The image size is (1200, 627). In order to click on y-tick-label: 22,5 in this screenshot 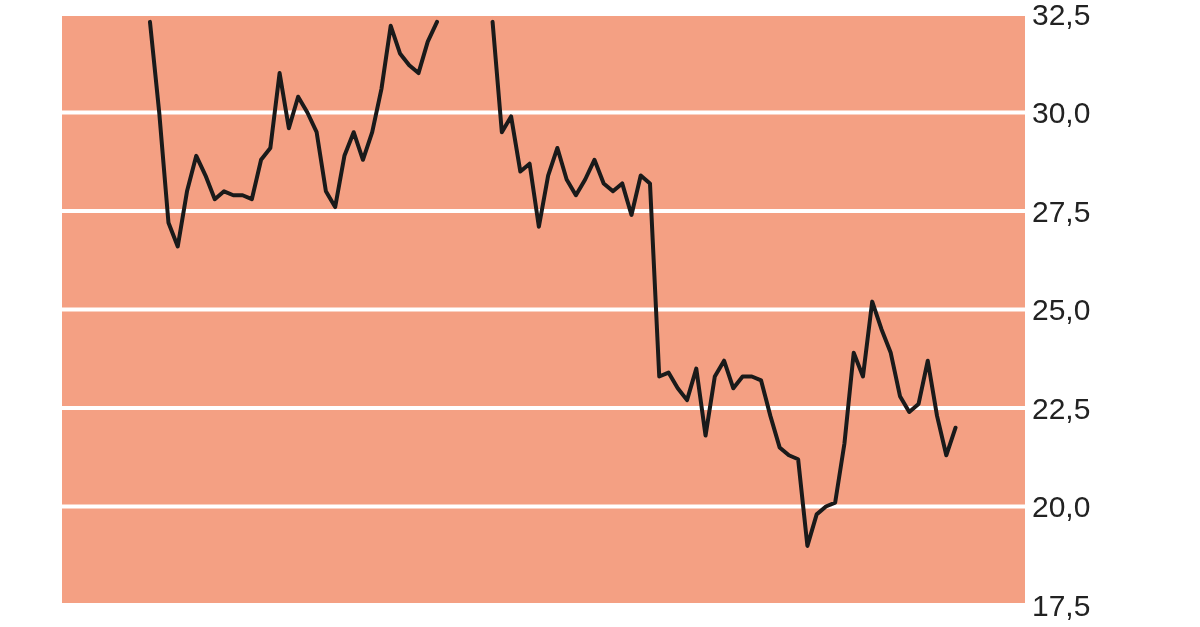, I will do `click(1061, 408)`.